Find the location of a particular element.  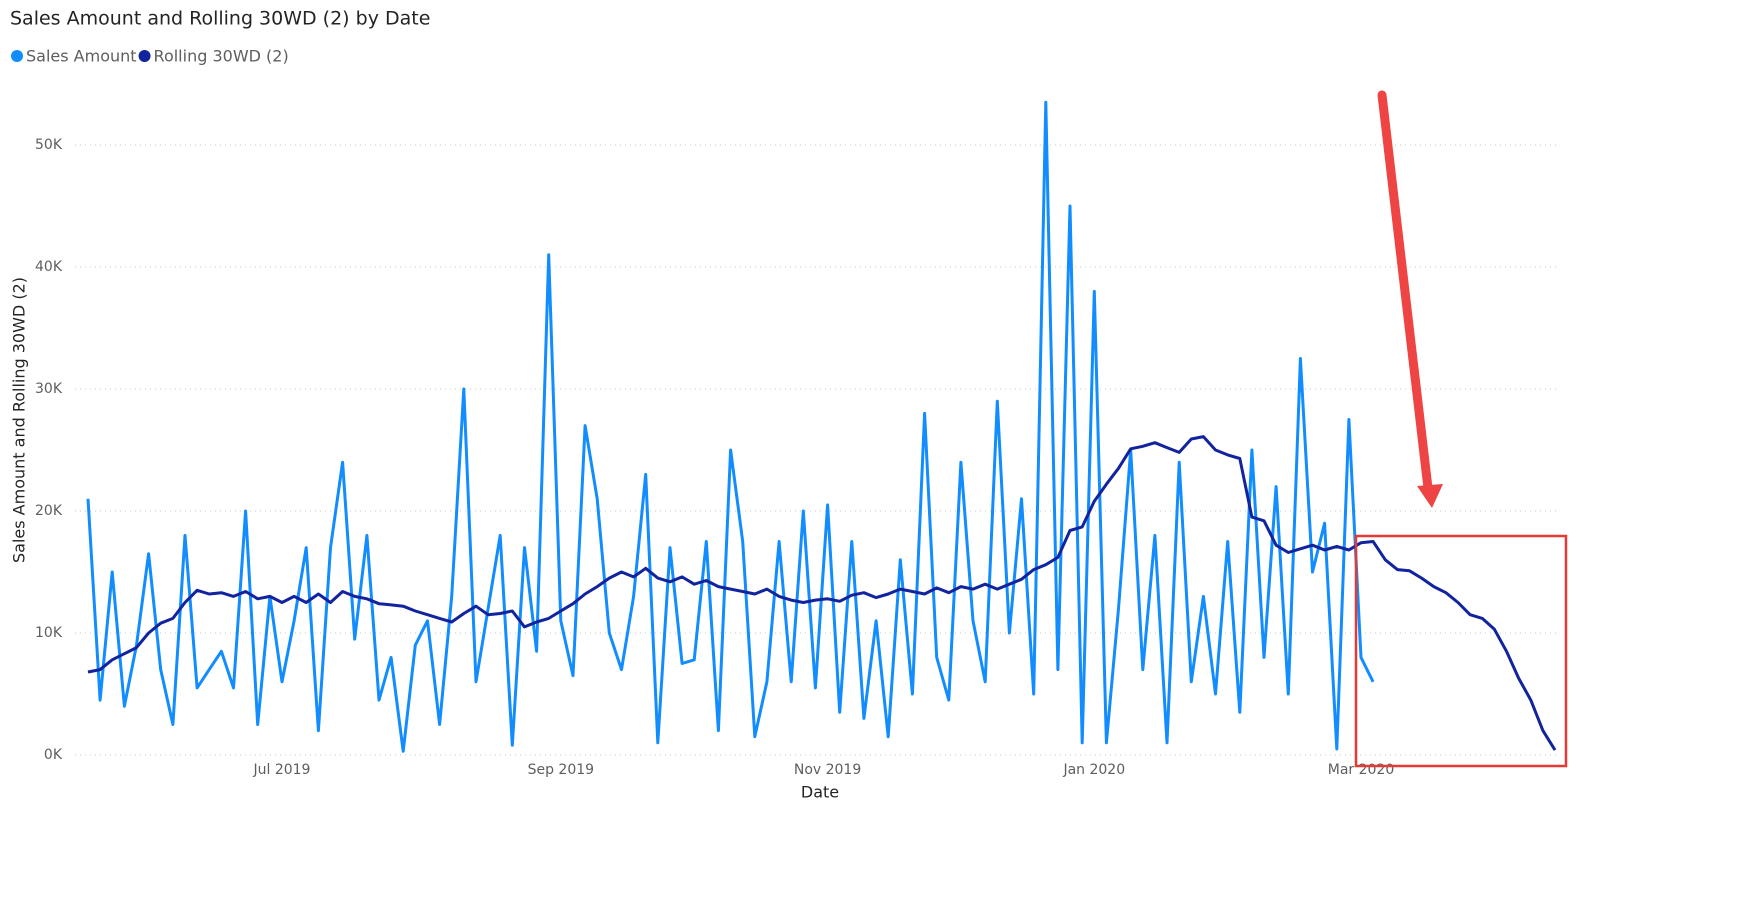

x-tick-label: Mar 2020 is located at coordinates (1361, 770).